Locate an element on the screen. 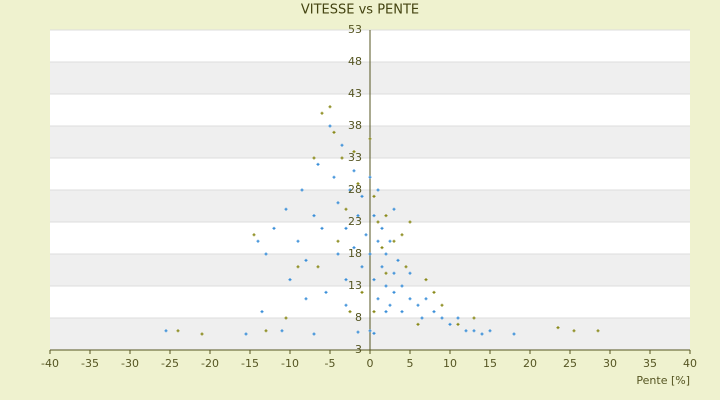  x-tick-label: 20 is located at coordinates (530, 363).